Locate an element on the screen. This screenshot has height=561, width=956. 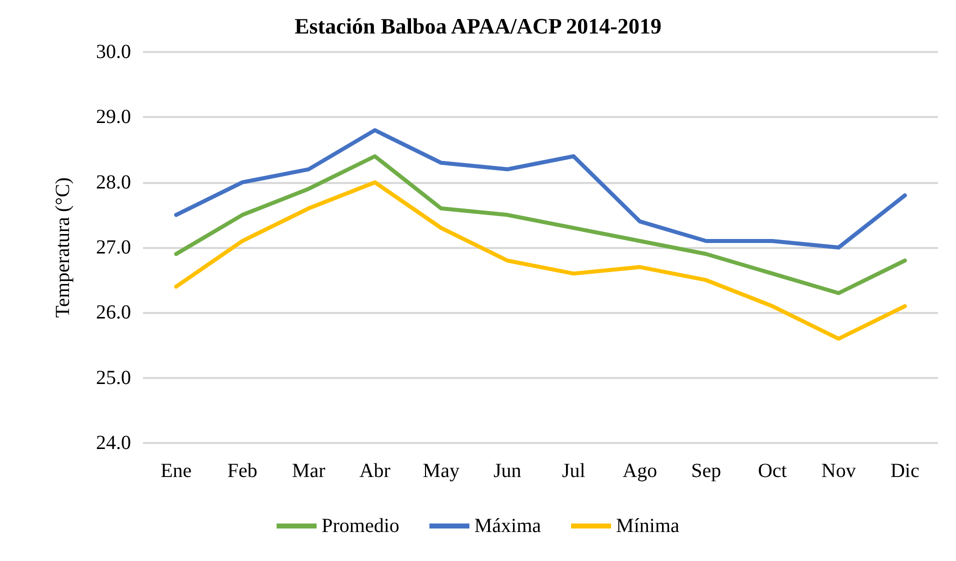
x-tick-label: Sep is located at coordinates (706, 471).